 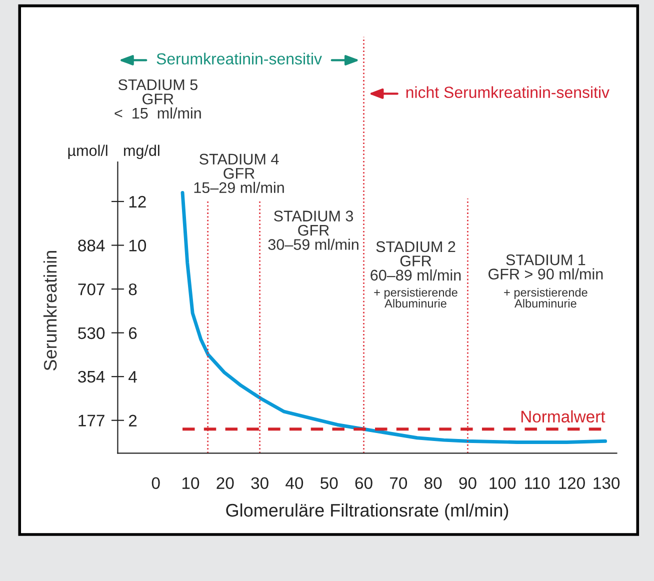 What do you see at coordinates (508, 92) in the screenshot?
I see `text: nicht Serumkreatinin-sensitiv` at bounding box center [508, 92].